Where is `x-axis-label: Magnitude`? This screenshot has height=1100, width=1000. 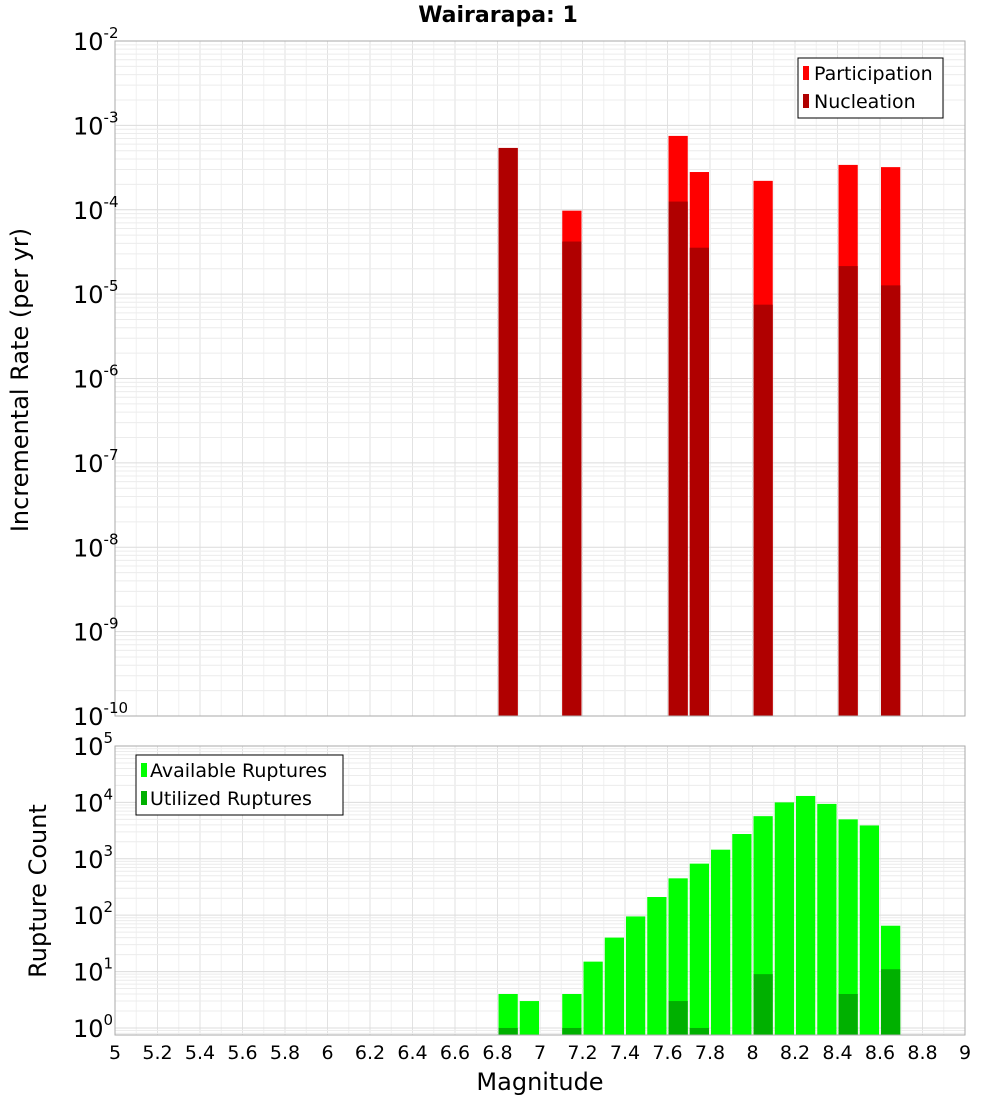
x-axis-label: Magnitude is located at coordinates (539, 1082).